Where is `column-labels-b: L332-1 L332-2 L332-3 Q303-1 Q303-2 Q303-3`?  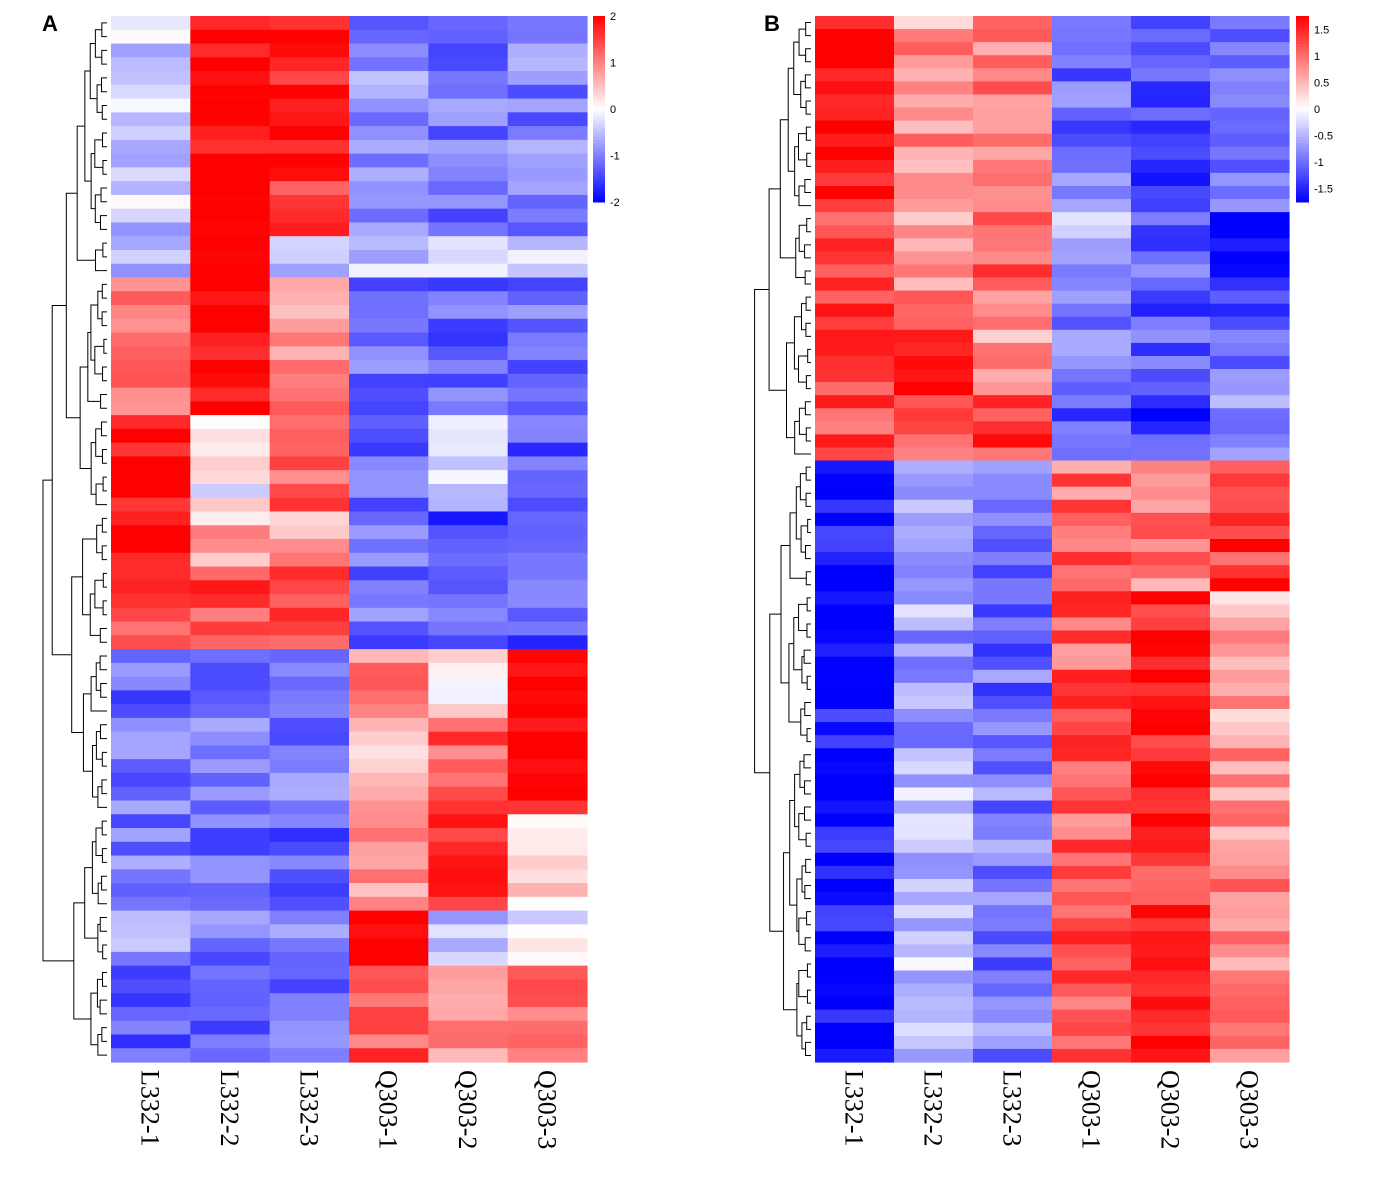
column-labels-b: L332-1 L332-2 L332-3 Q303-1 Q303-2 Q303-3 is located at coordinates (1052, 1109).